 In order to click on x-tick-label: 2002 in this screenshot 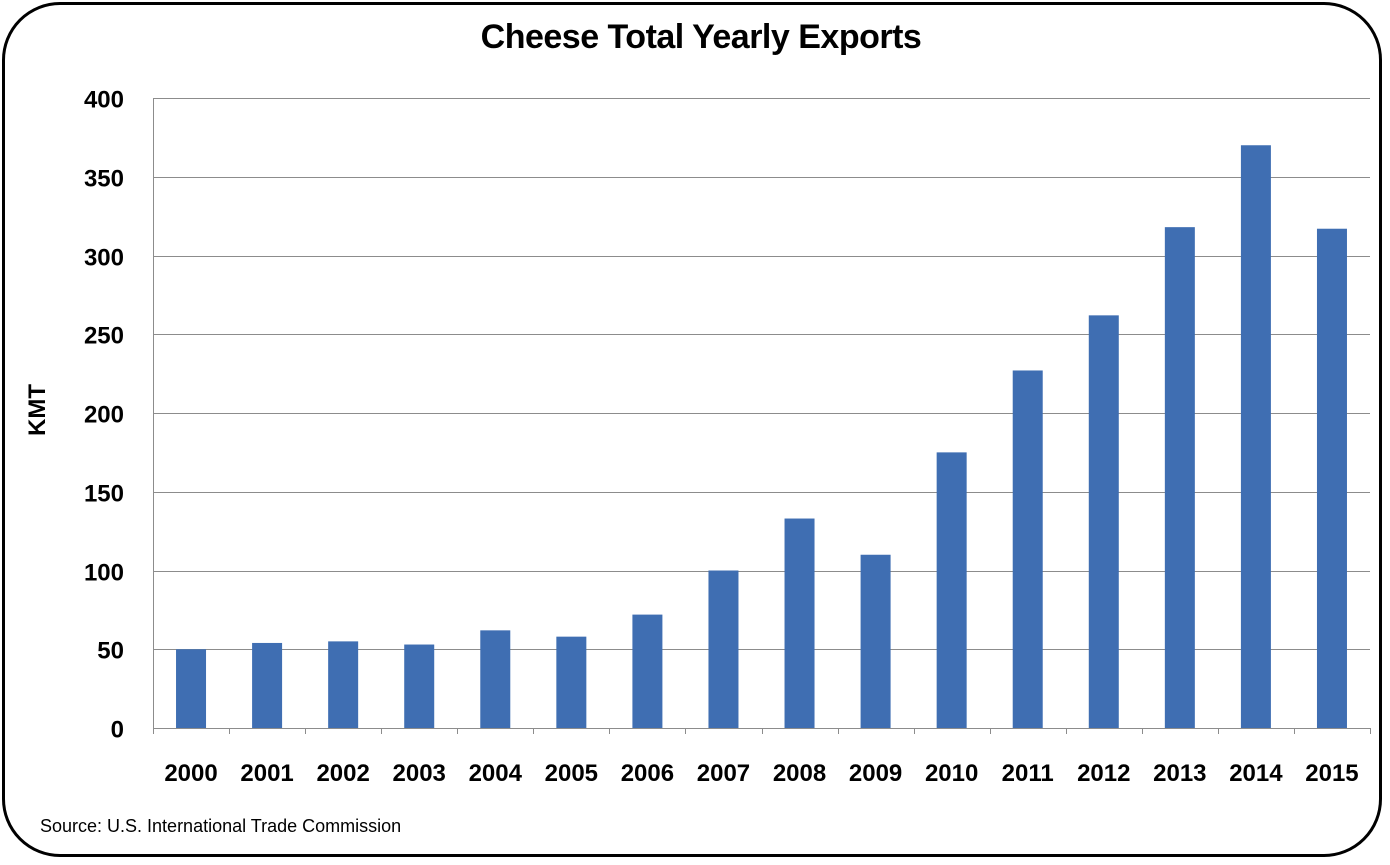, I will do `click(342, 773)`.